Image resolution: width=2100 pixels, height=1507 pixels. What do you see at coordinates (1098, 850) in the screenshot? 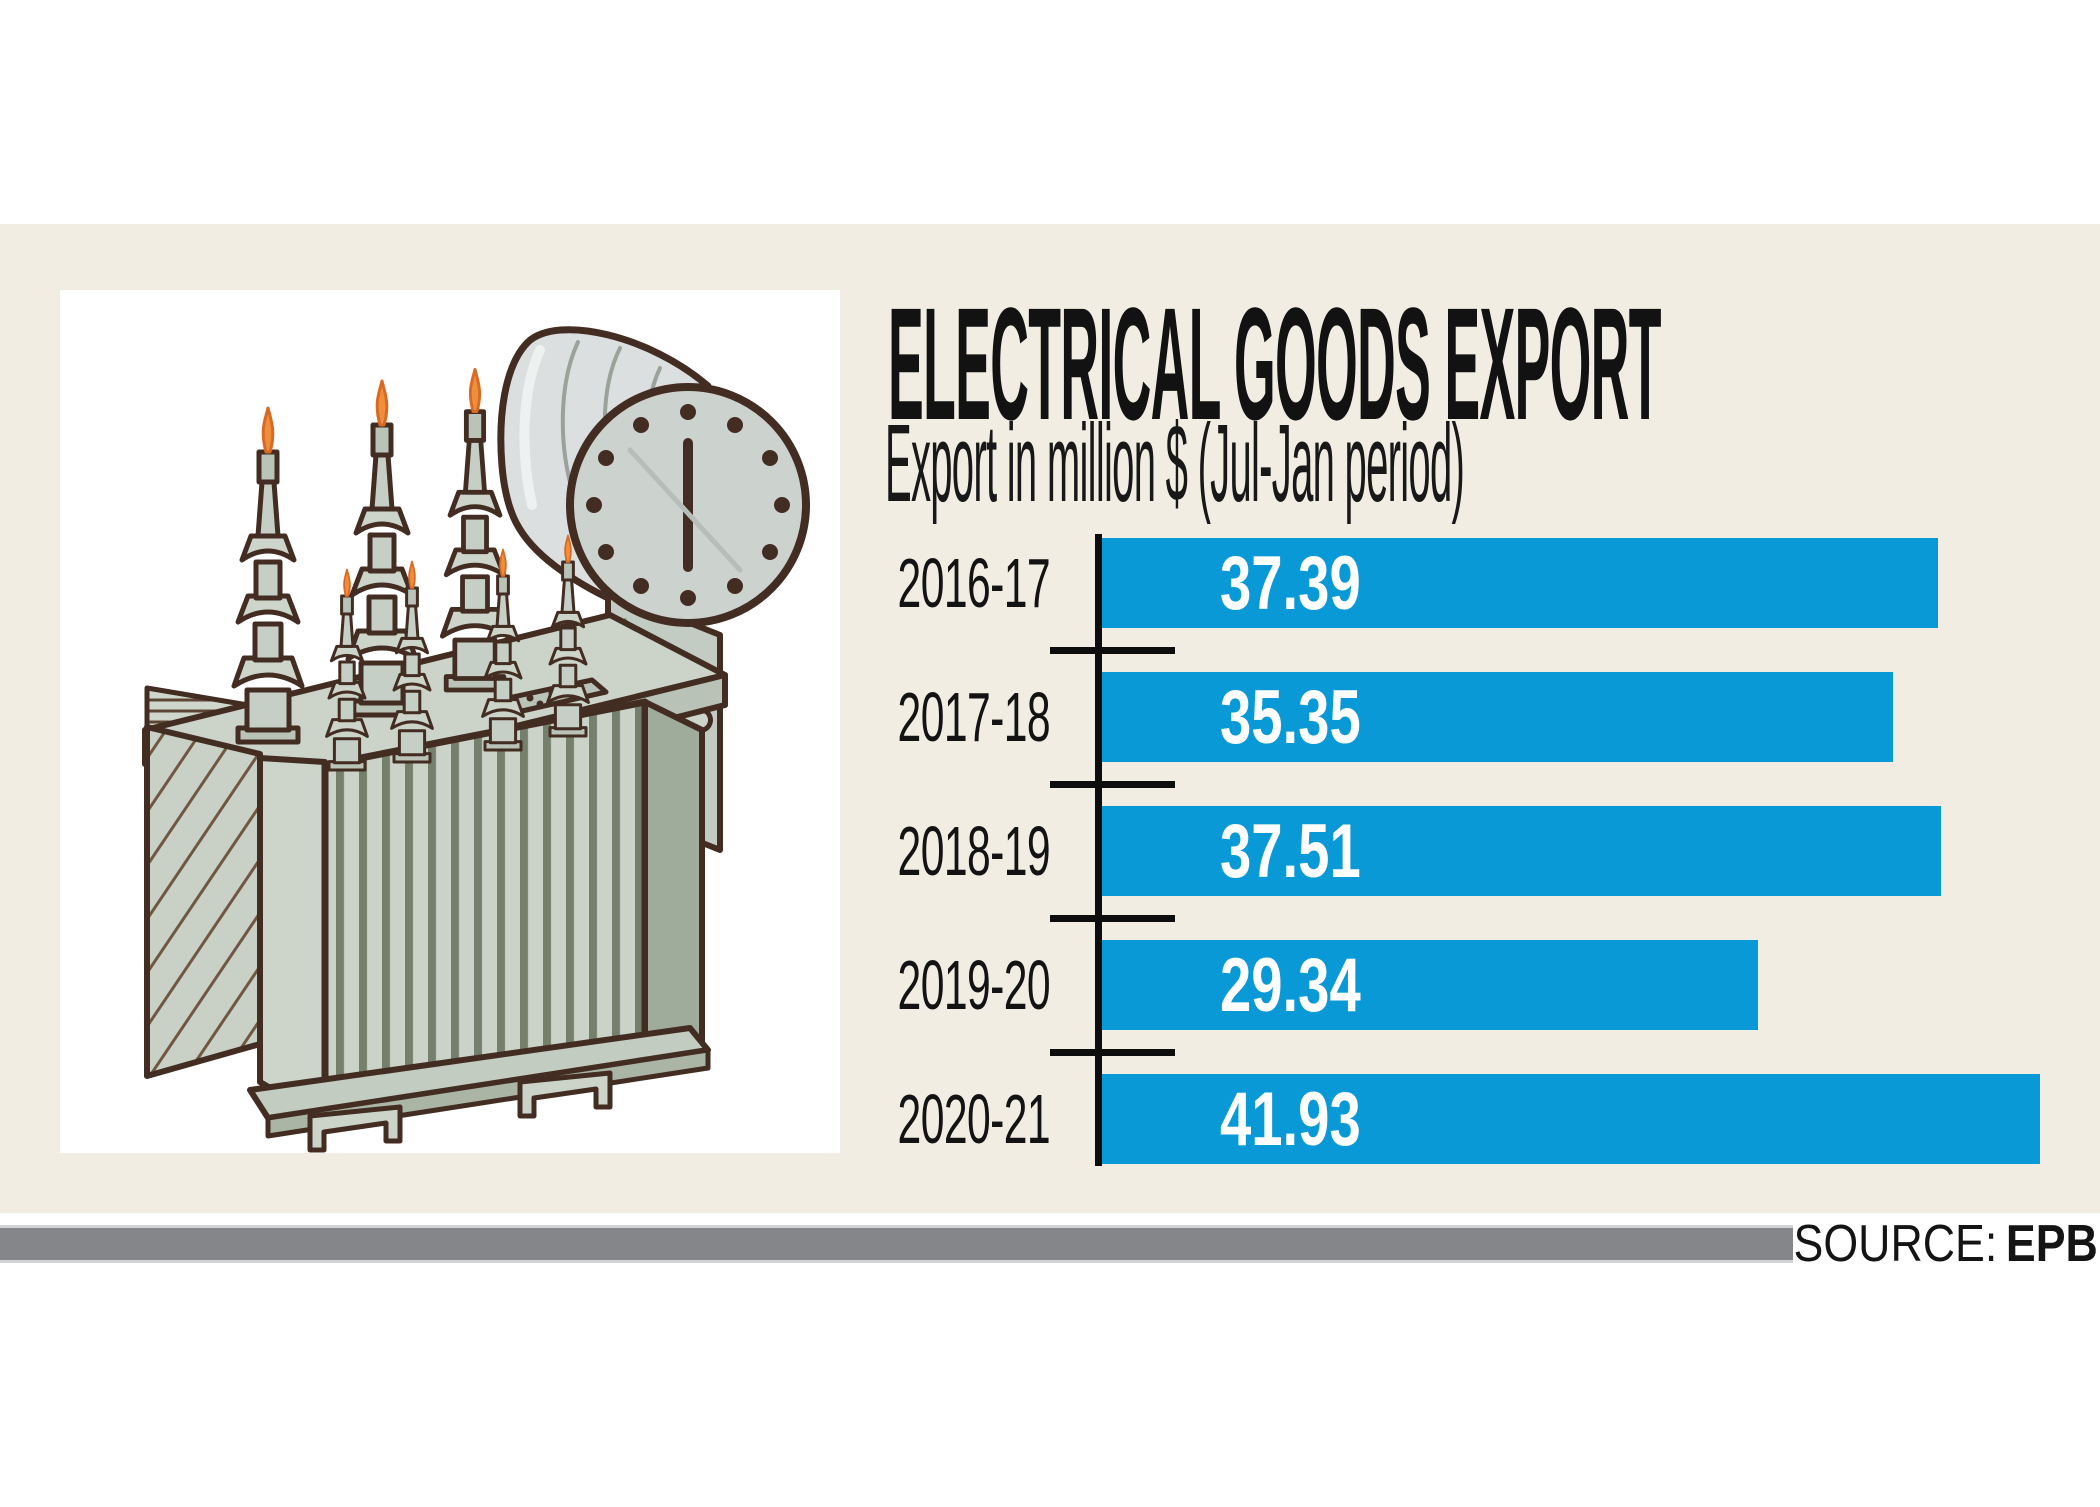
I see `chart-axis-line` at bounding box center [1098, 850].